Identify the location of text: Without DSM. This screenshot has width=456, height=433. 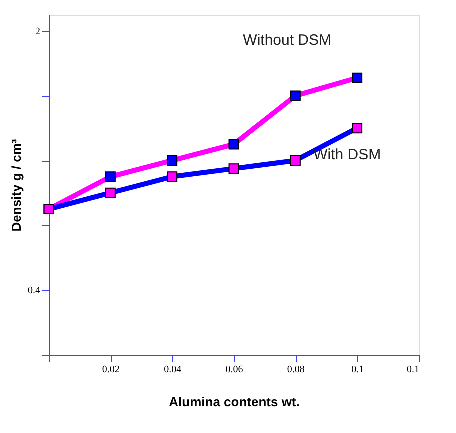
(287, 41).